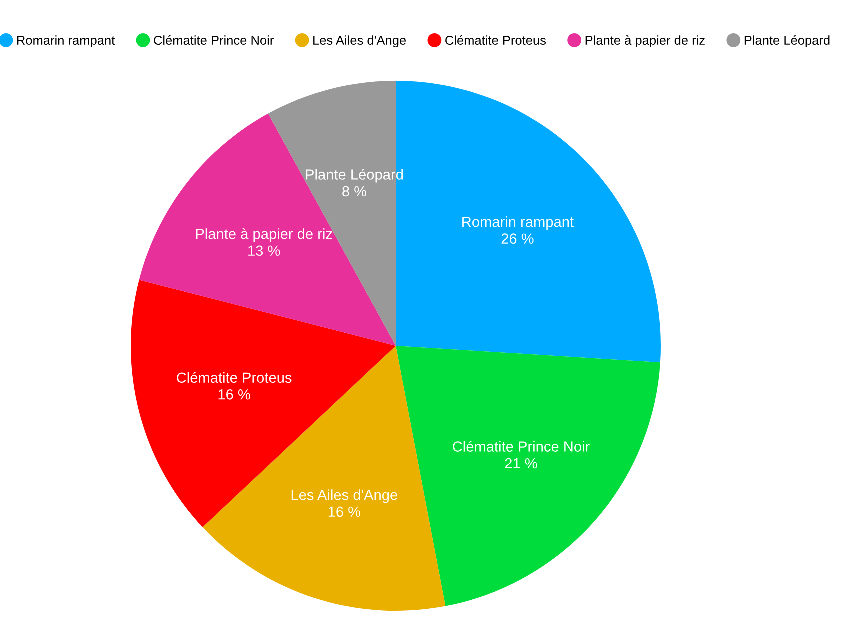 This screenshot has height=639, width=846. Describe the element at coordinates (521, 463) in the screenshot. I see `data-label: 21 %` at that location.